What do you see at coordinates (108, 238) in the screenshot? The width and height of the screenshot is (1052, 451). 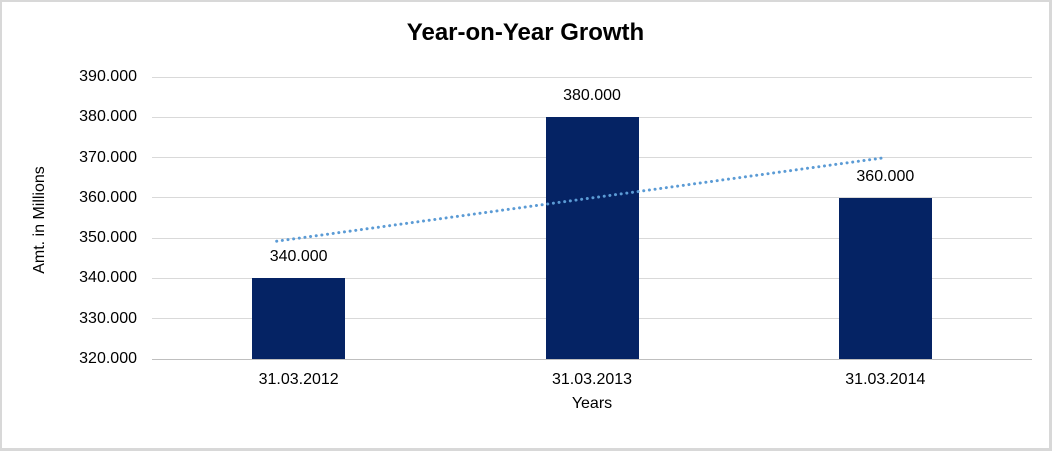 I see `y-tick-label: 350.000` at bounding box center [108, 238].